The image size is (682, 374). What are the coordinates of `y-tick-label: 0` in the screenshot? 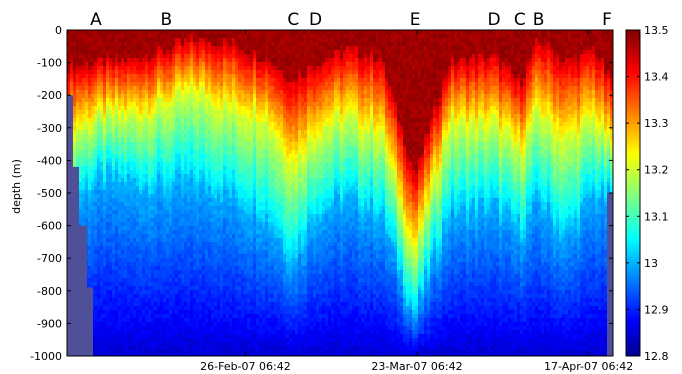 It's located at (58, 30).